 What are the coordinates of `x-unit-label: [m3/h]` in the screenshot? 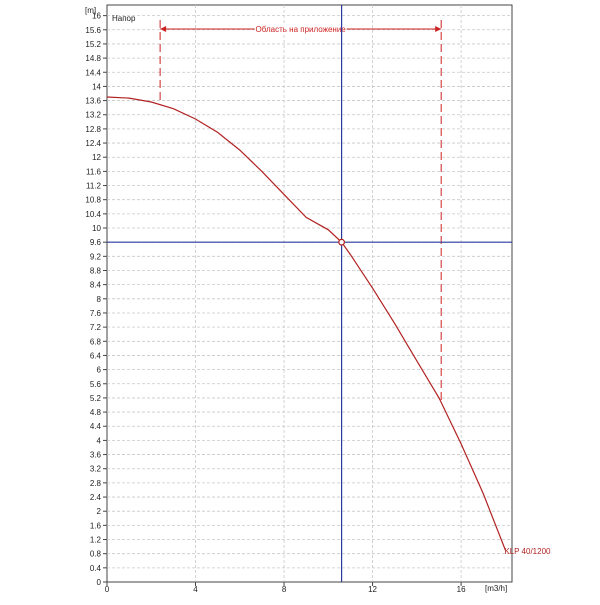 It's located at (496, 588).